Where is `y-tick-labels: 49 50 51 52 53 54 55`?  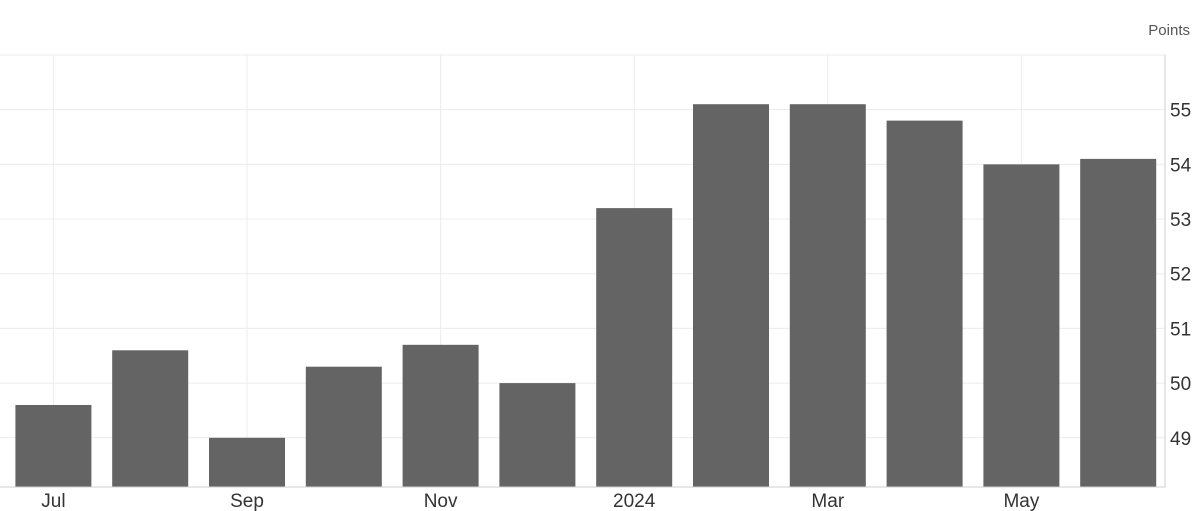 y-tick-labels: 49 50 51 52 53 54 55 is located at coordinates (1181, 275).